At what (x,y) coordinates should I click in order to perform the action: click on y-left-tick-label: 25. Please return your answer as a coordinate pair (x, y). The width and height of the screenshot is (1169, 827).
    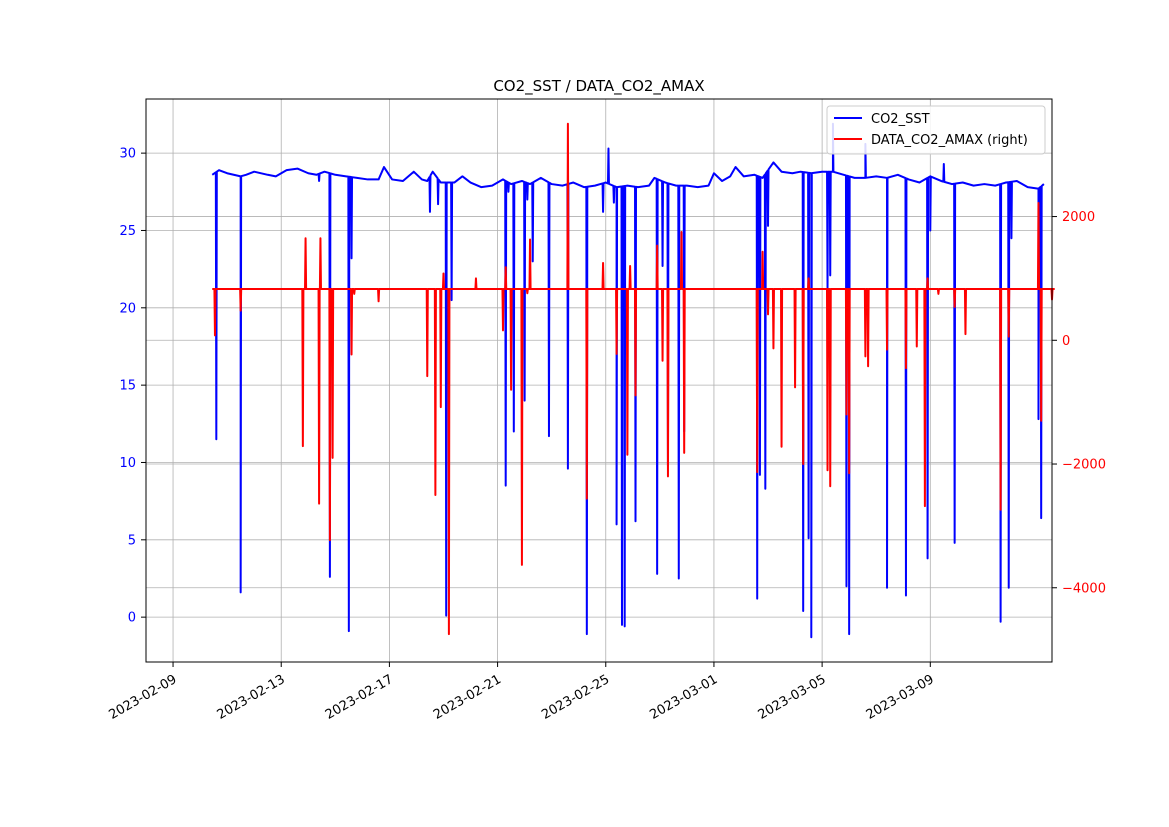
    Looking at the image, I should click on (127, 231).